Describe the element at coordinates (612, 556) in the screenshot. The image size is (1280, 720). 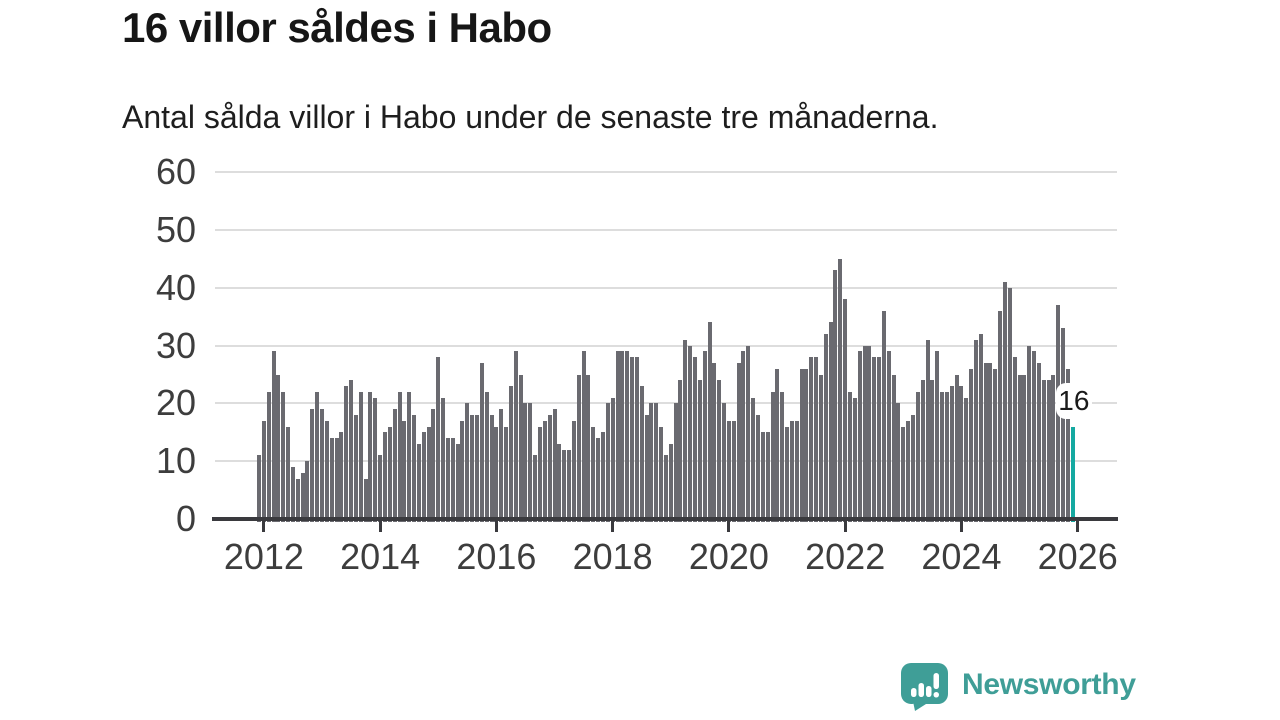
I see `x-axis-tick-label: 2018` at that location.